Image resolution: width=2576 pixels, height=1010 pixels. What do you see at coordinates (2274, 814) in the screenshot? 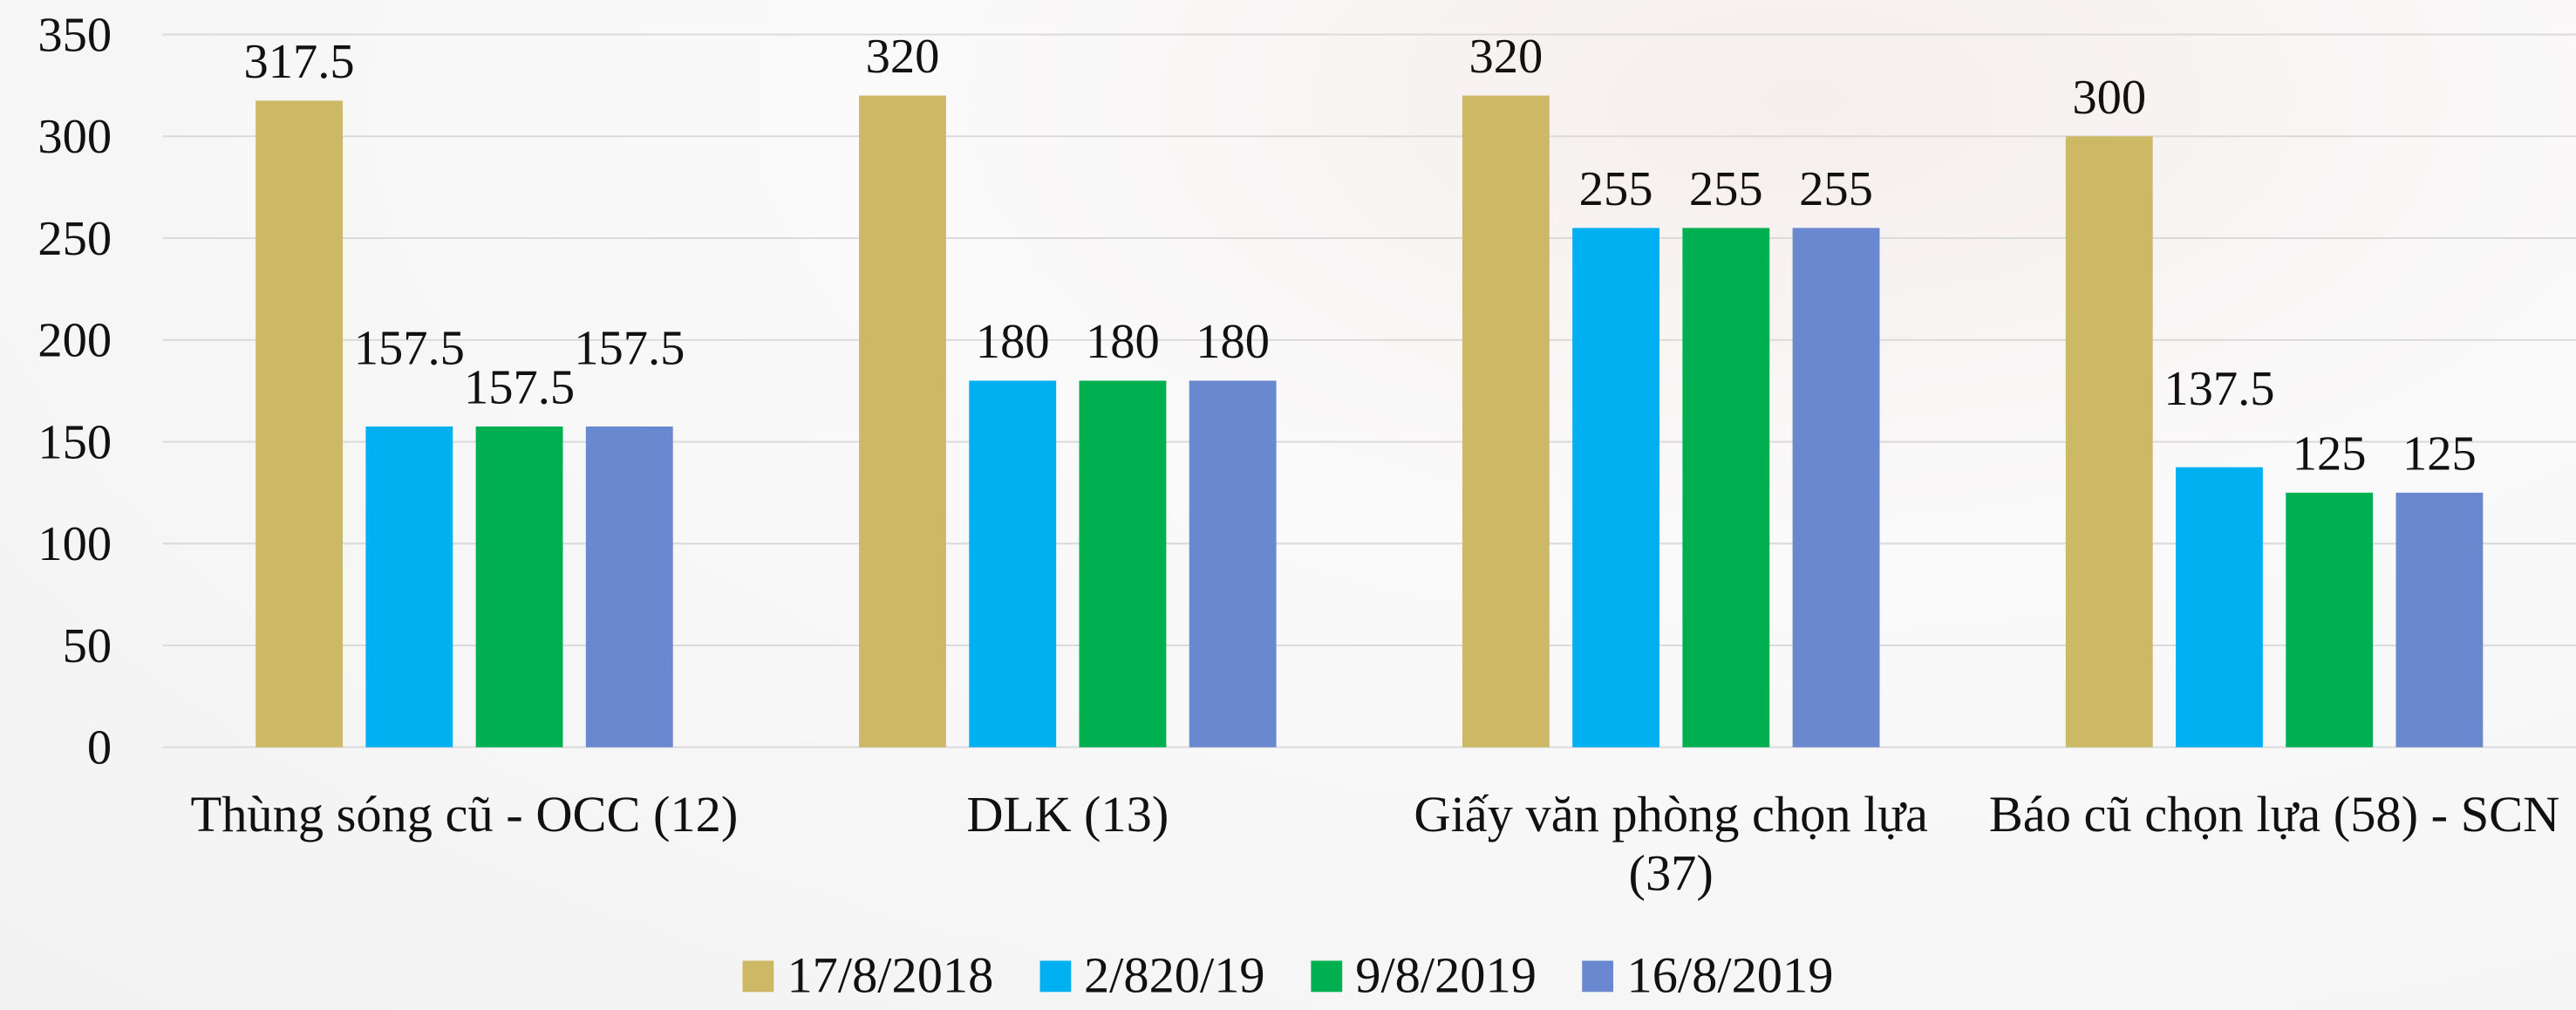
I see `x-tick-label: Báo cũ chọn lựa (58) - SCN` at bounding box center [2274, 814].